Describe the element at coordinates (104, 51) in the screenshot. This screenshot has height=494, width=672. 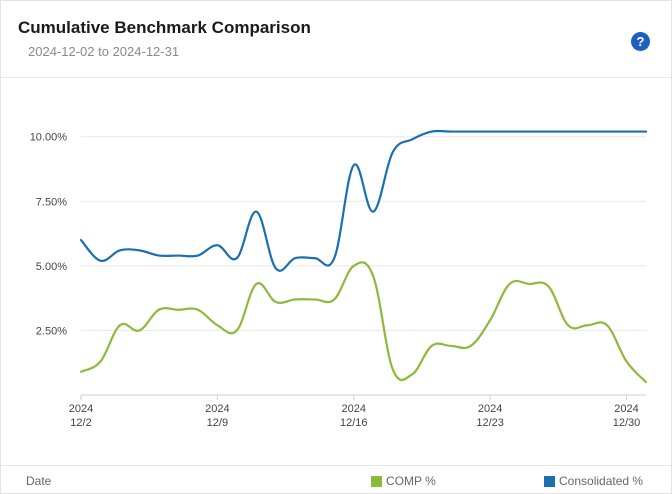
I see `date-range: 2024-12-02 to 2024-12-31` at that location.